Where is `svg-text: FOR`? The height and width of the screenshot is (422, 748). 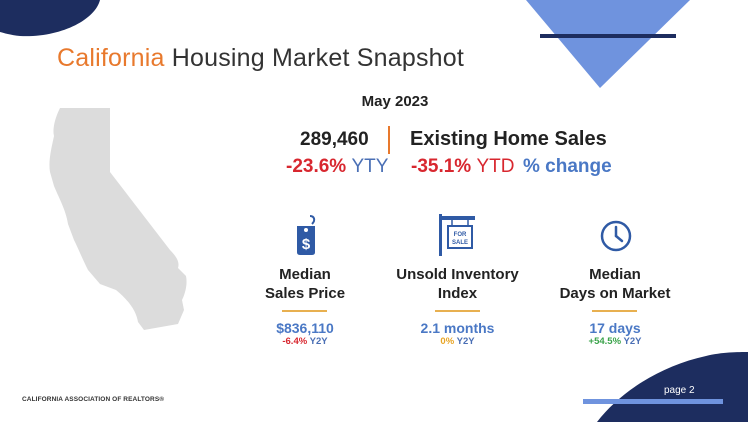 svg-text: FOR is located at coordinates (460, 235).